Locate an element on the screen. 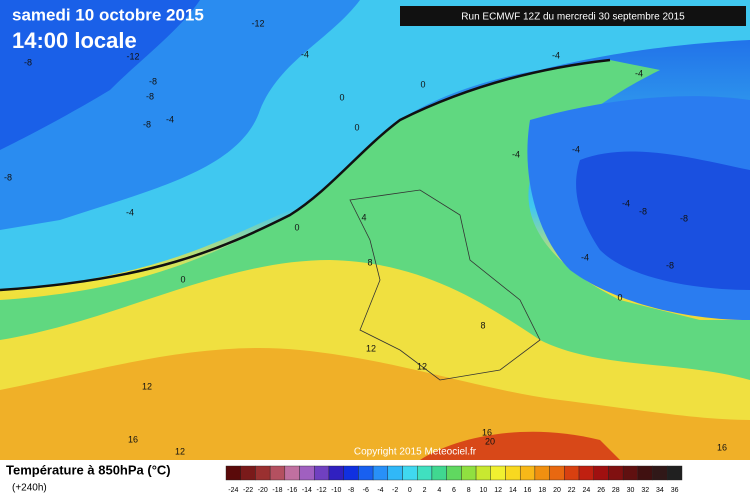  legend-title: Température à 850hPa (°C) is located at coordinates (88, 469).